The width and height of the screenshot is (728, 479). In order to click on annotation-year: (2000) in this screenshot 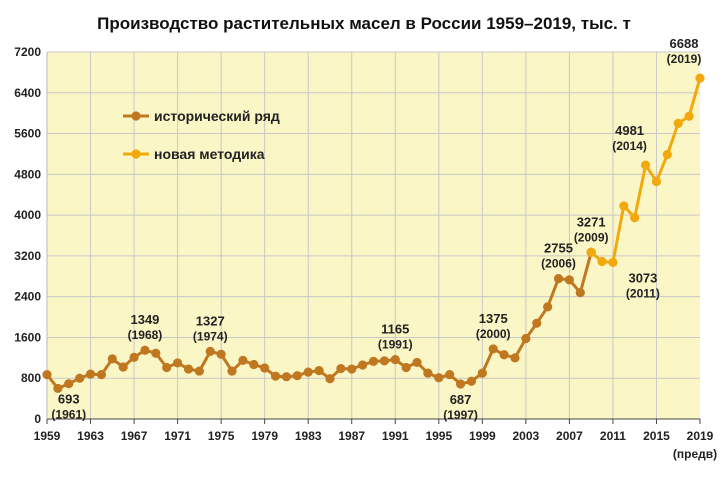, I will do `click(493, 334)`.